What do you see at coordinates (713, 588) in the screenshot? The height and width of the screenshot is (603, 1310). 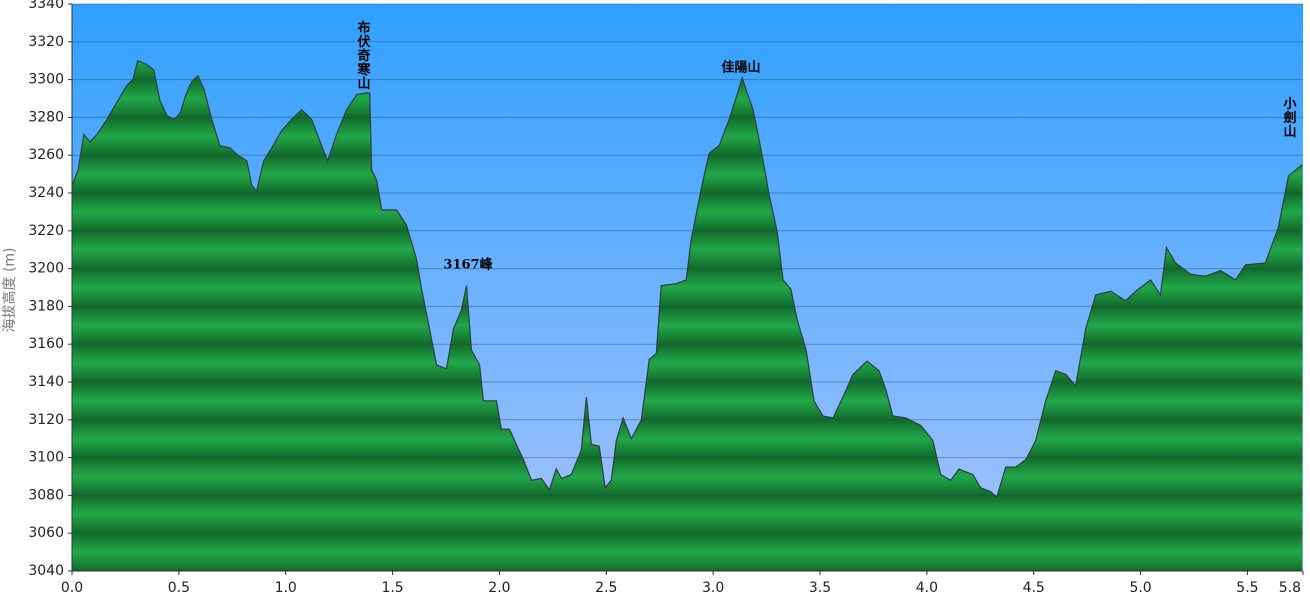 I see `x-tick-label: 3.0` at bounding box center [713, 588].